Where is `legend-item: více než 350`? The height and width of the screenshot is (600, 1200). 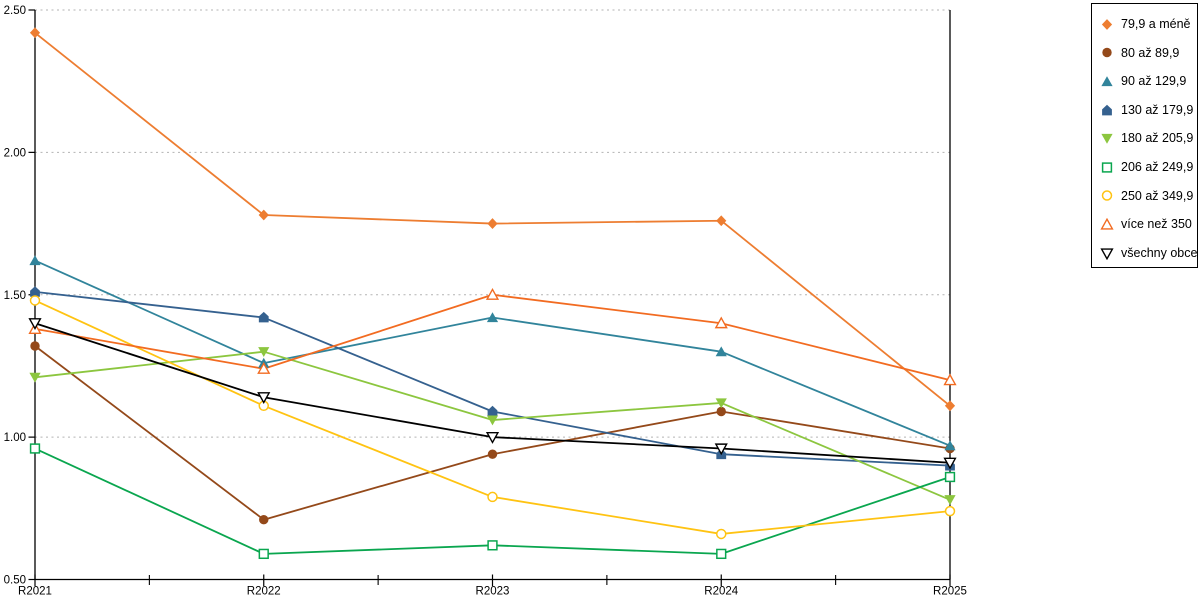
legend-item: více než 350 is located at coordinates (1148, 224).